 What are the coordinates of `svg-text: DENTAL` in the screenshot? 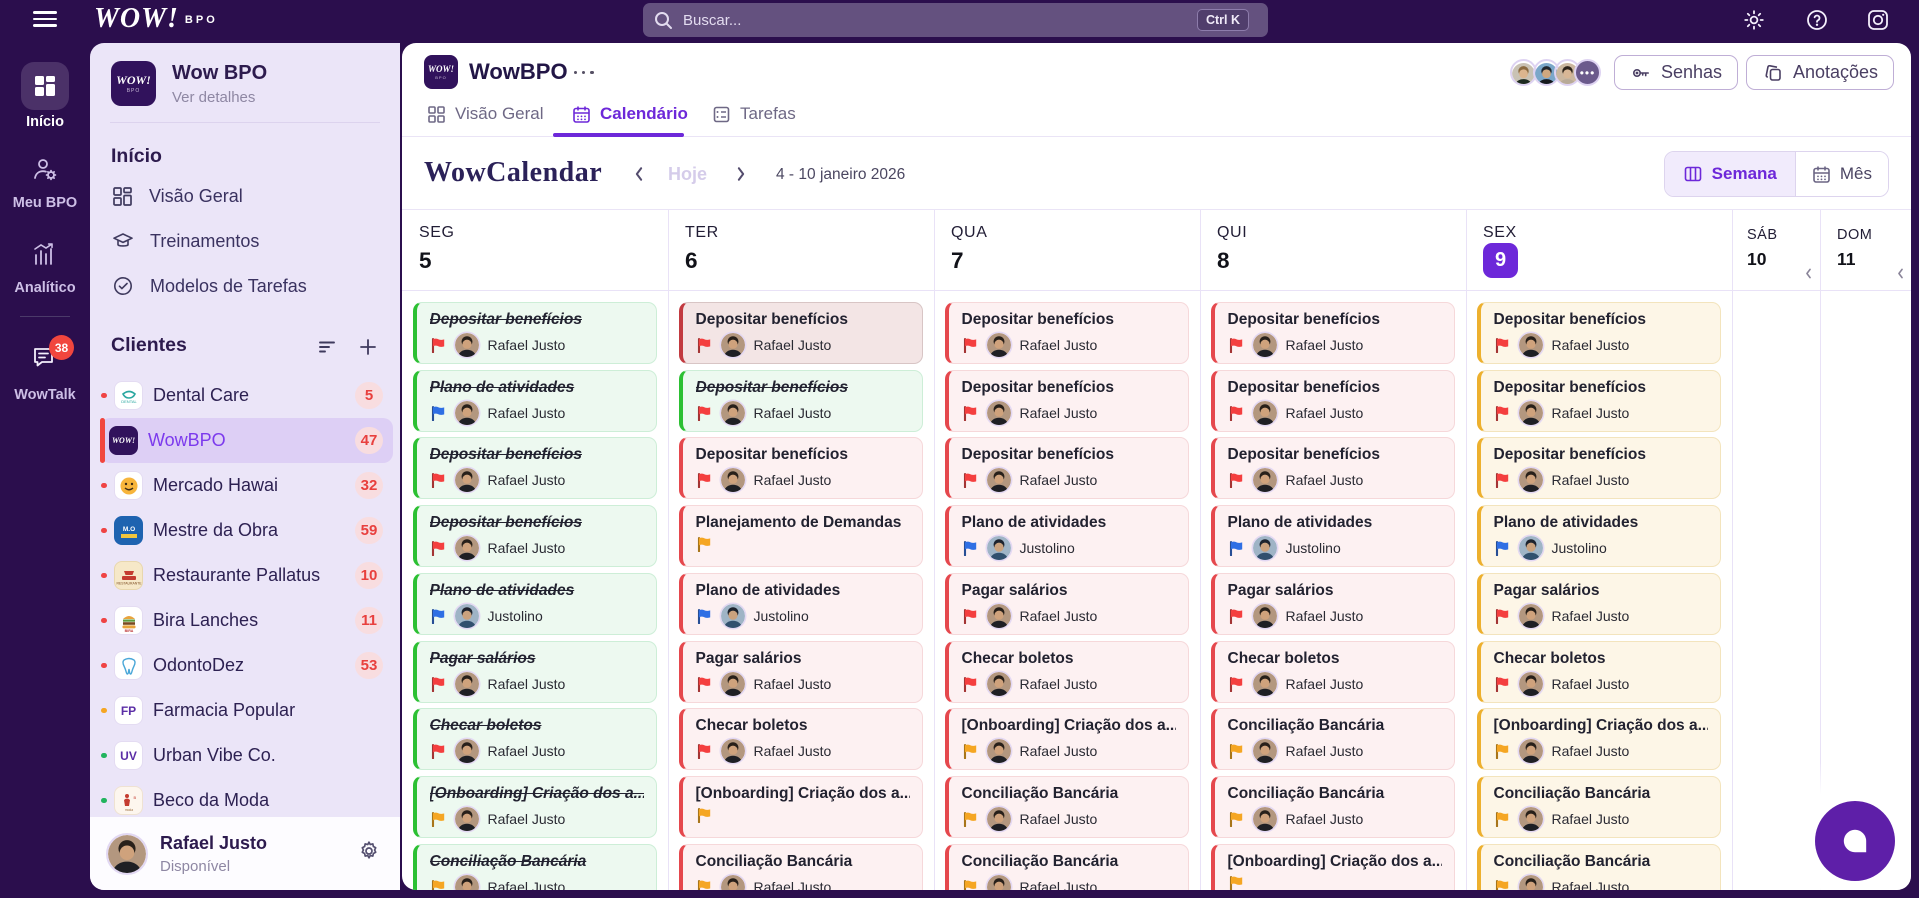 It's located at (129, 401).